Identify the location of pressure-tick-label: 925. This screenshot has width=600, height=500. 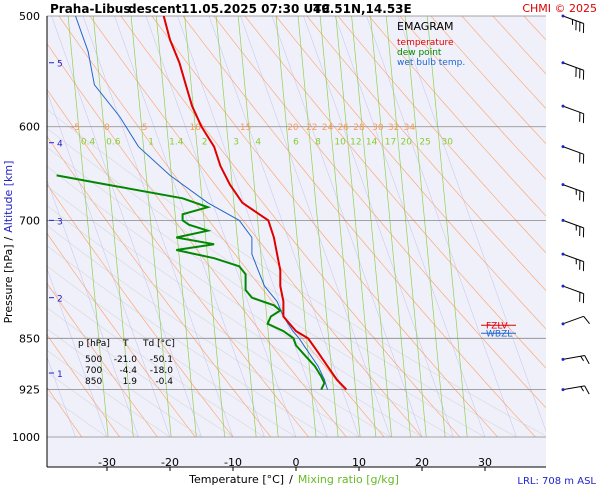
(29, 390).